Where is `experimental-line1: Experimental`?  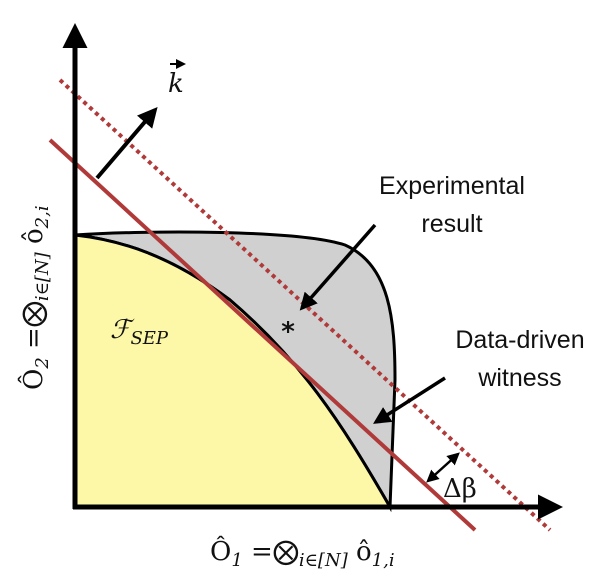 experimental-line1: Experimental is located at coordinates (452, 186).